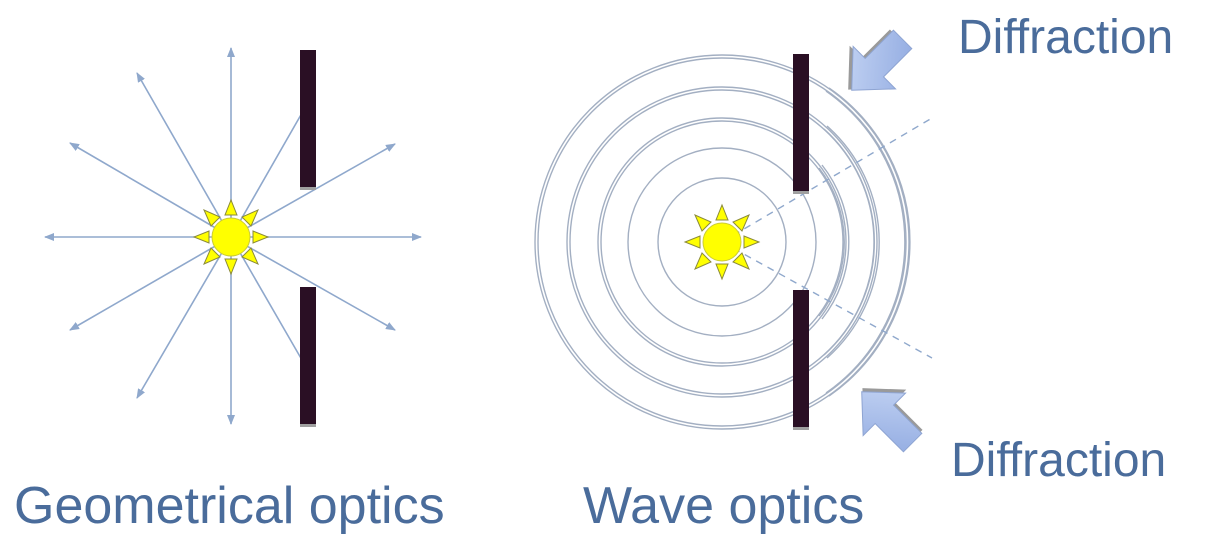 The width and height of the screenshot is (1205, 540). What do you see at coordinates (266, 298) in the screenshot?
I see `ray-lower-right` at bounding box center [266, 298].